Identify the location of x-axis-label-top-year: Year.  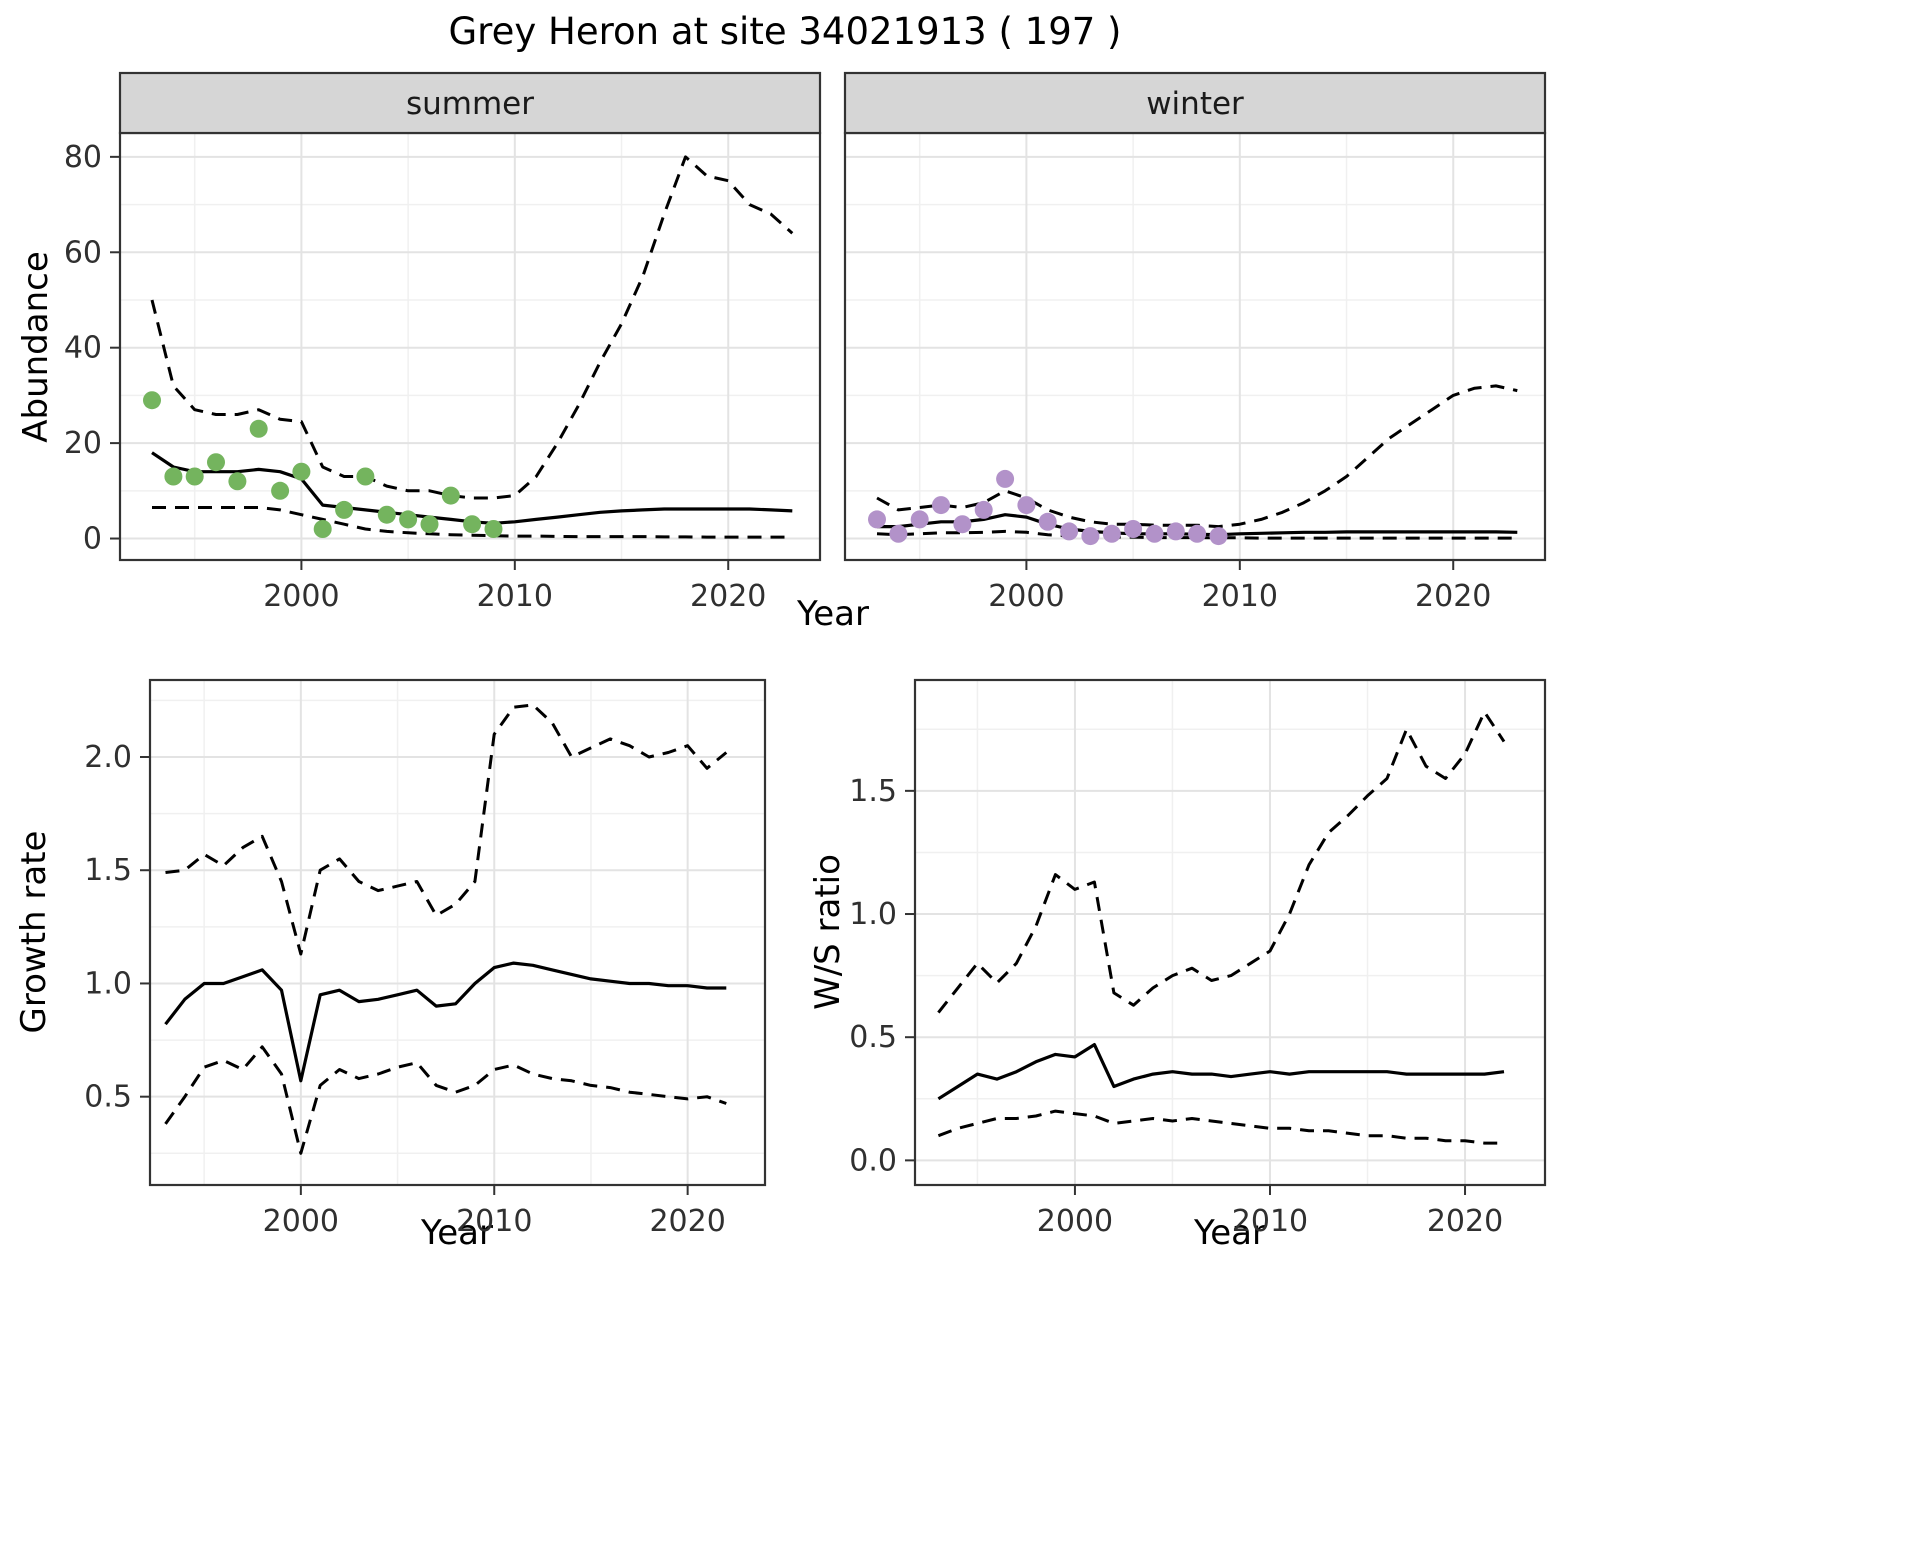
(833, 614).